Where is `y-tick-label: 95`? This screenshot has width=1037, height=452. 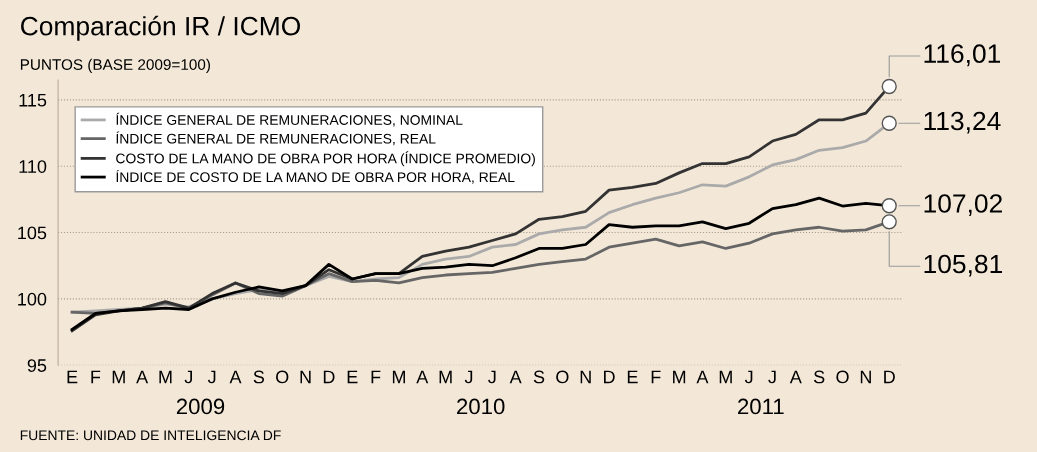 y-tick-label: 95 is located at coordinates (37, 365).